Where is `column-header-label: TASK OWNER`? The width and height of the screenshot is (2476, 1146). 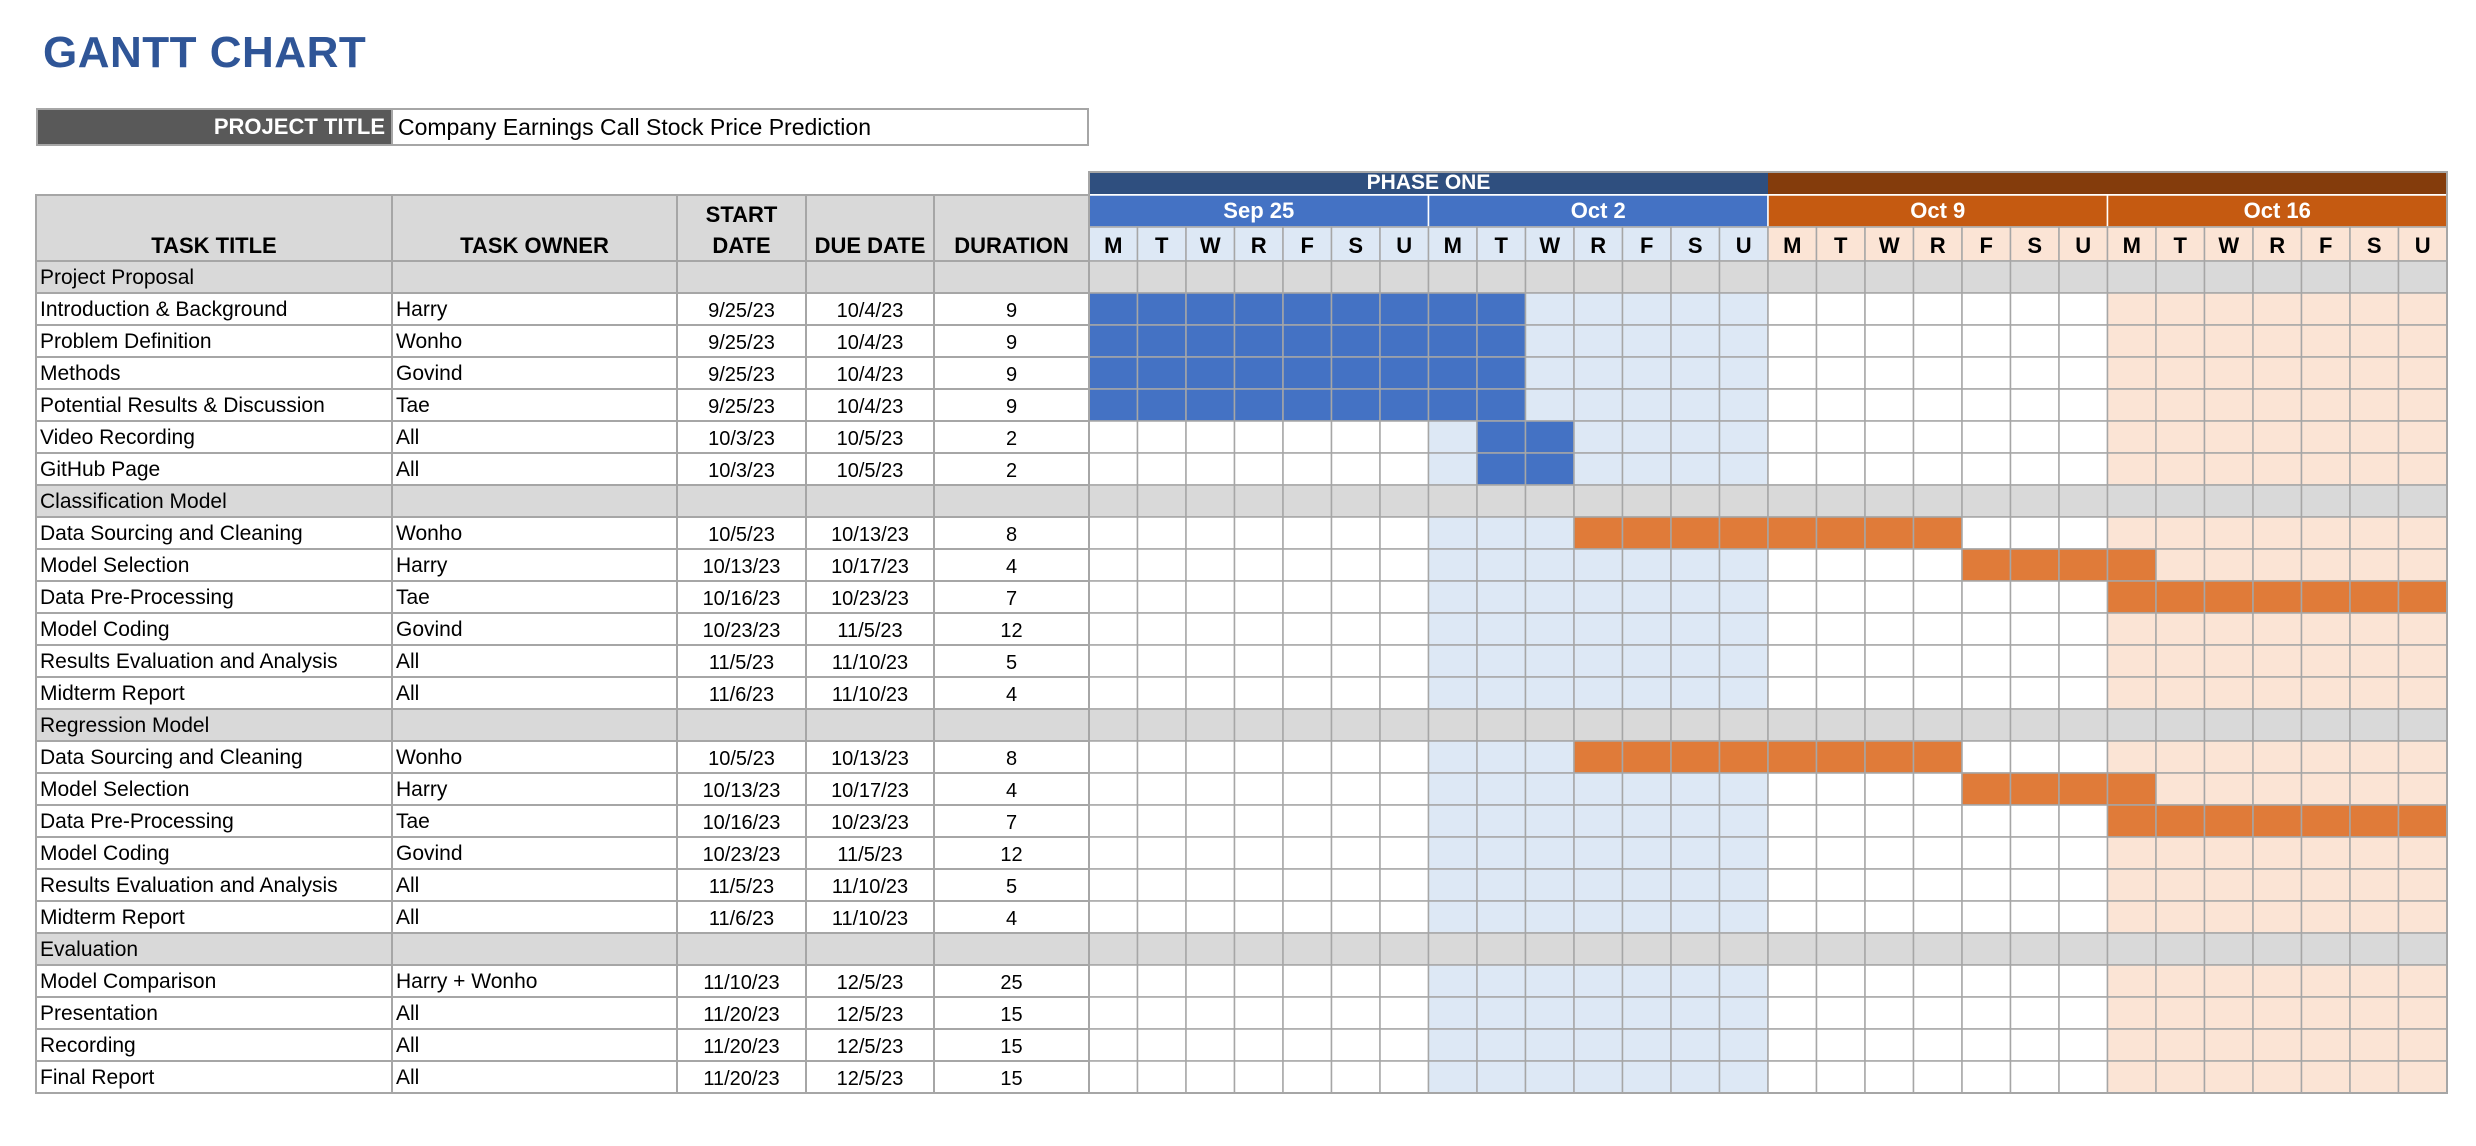 column-header-label: TASK OWNER is located at coordinates (534, 245).